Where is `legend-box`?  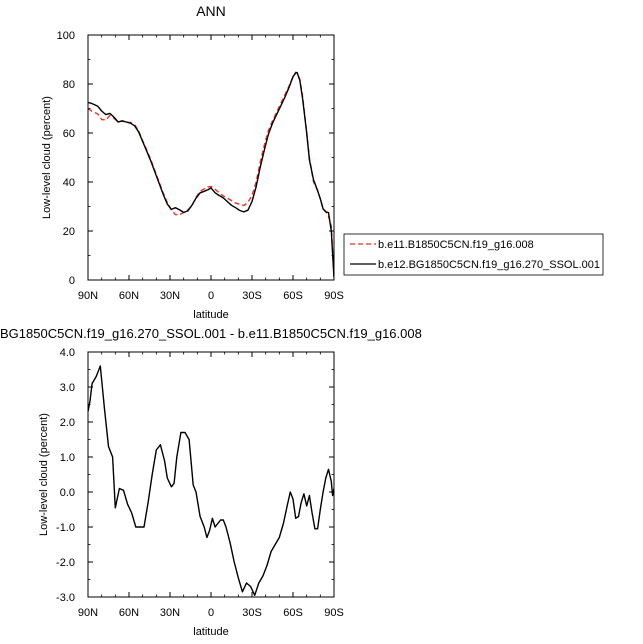 legend-box is located at coordinates (473, 254).